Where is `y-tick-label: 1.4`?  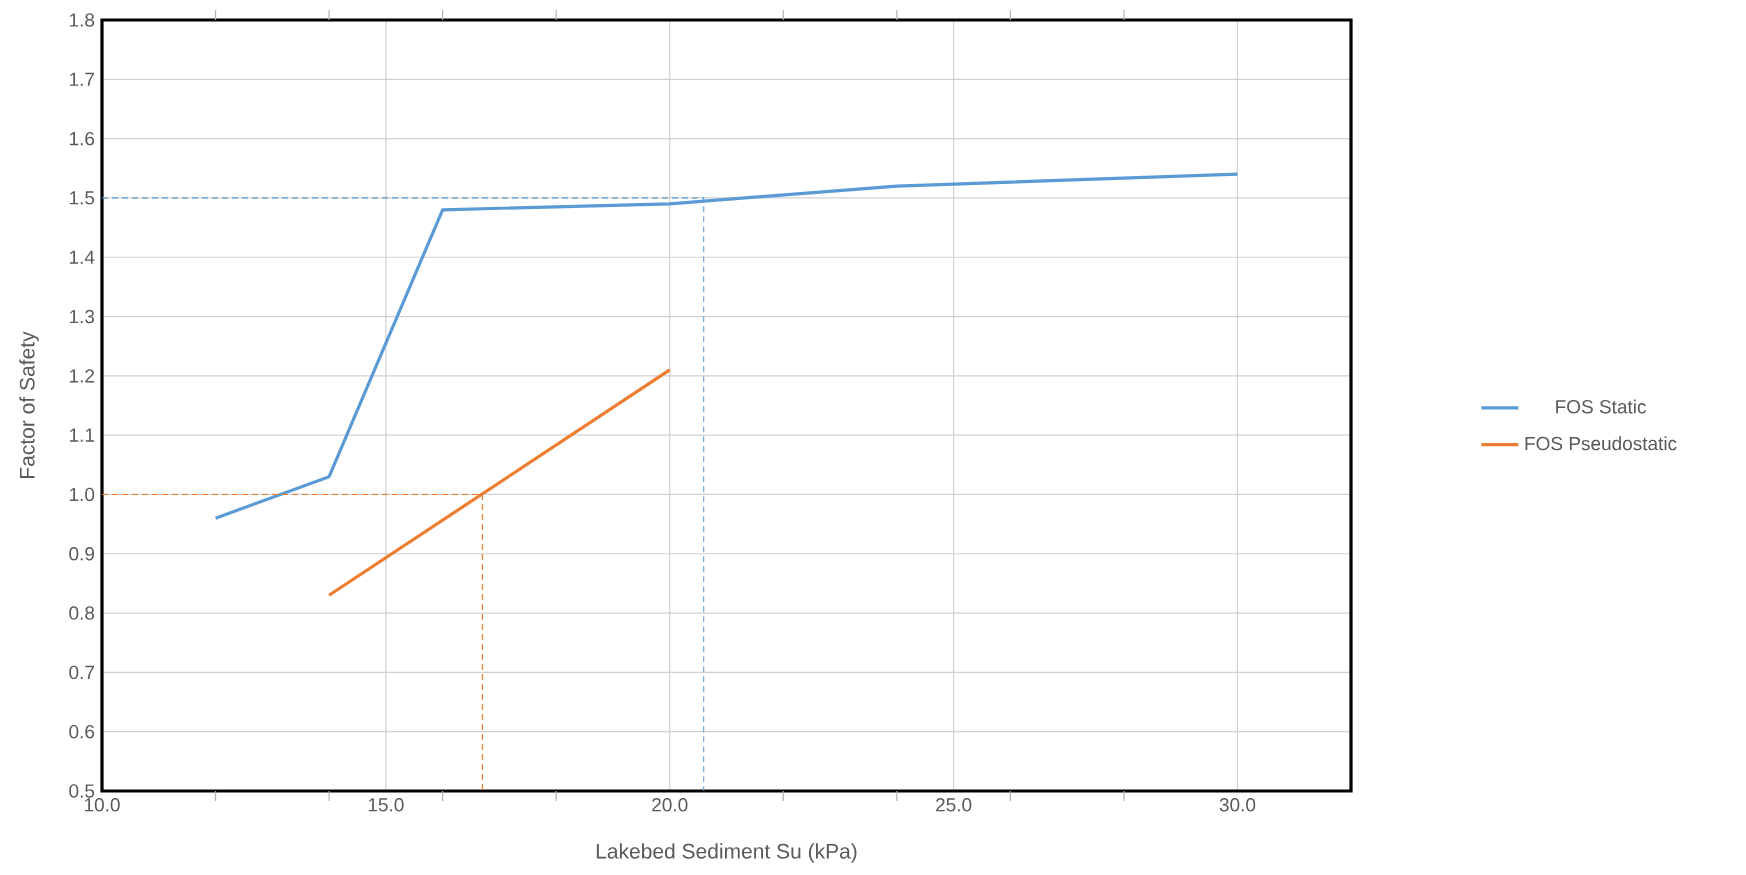
y-tick-label: 1.4 is located at coordinates (82, 257).